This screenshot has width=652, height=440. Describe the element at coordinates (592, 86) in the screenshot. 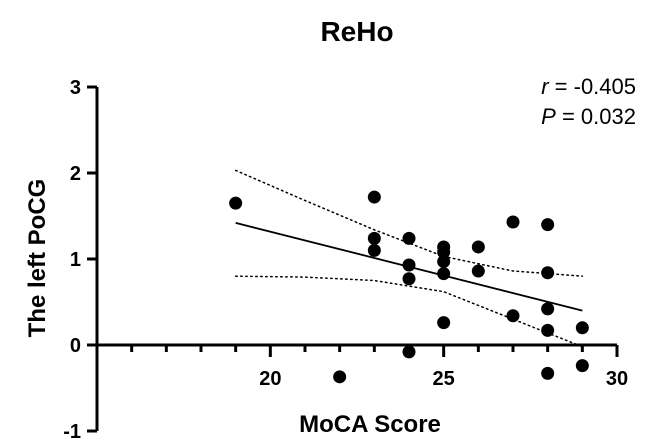

I see `r-value: = -0.405` at that location.